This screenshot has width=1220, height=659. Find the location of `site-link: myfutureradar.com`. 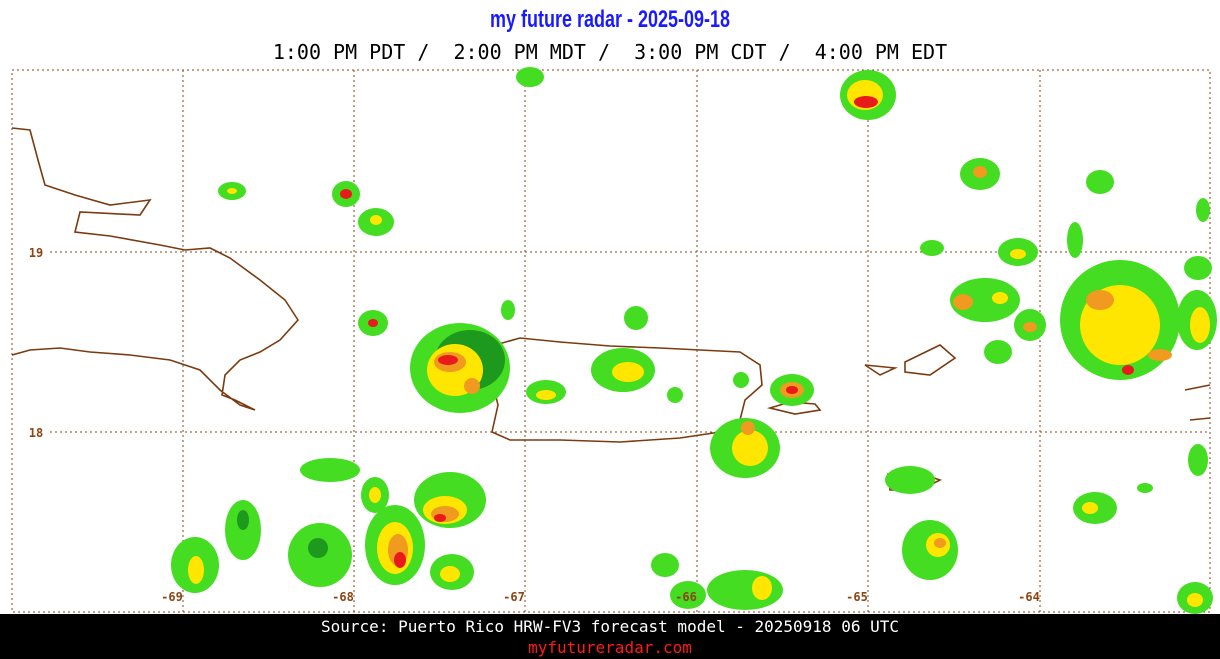

site-link: myfutureradar.com is located at coordinates (610, 647).